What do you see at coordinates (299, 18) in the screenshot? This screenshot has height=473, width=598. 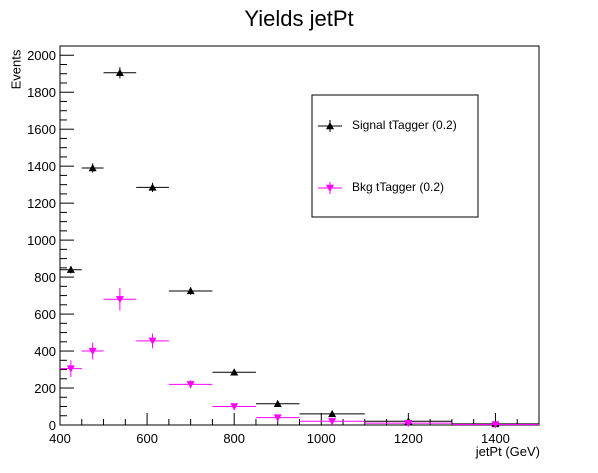 I see `chart-title: Yields jetPt` at bounding box center [299, 18].